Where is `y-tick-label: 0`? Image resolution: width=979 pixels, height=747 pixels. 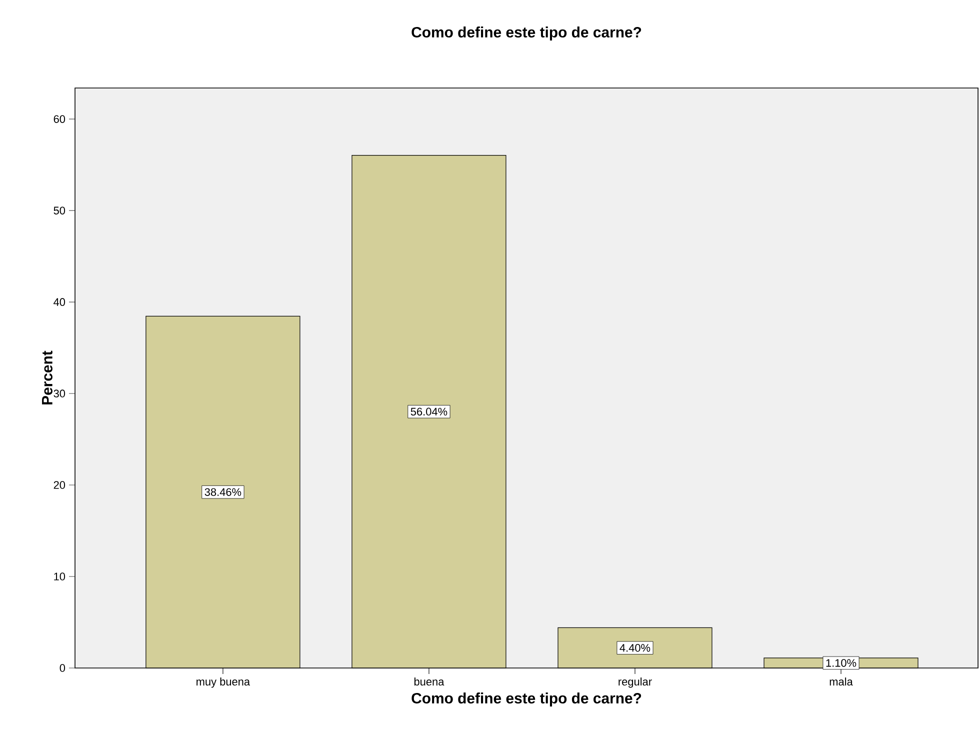
y-tick-label: 0 is located at coordinates (63, 668).